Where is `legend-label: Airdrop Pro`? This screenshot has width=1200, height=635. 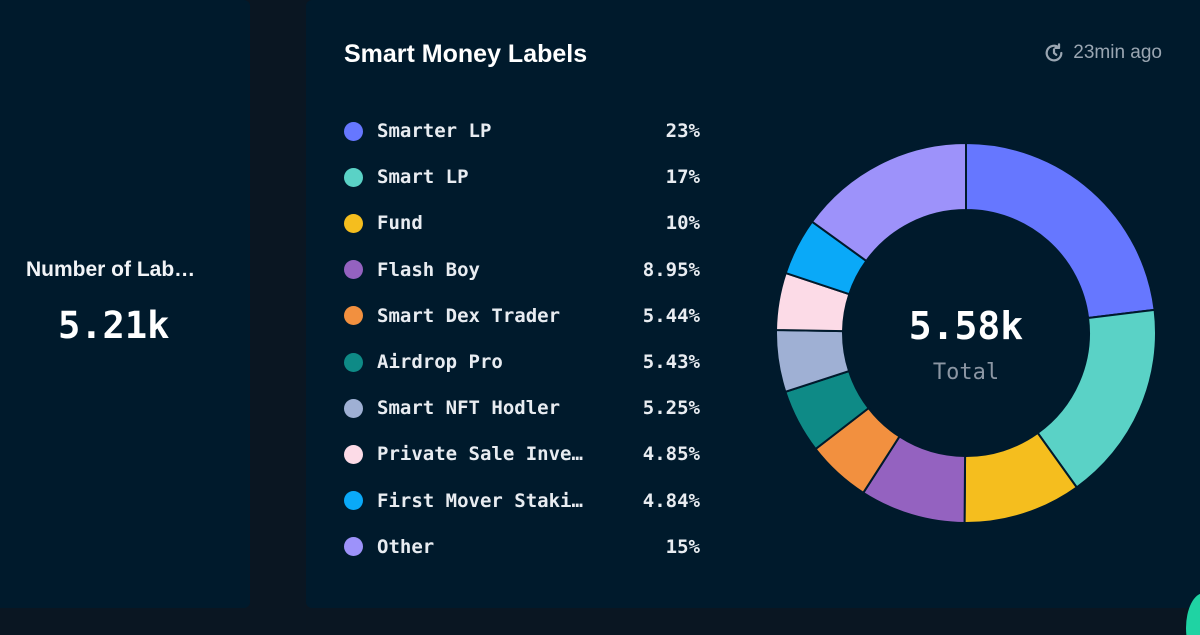 legend-label: Airdrop Pro is located at coordinates (440, 362).